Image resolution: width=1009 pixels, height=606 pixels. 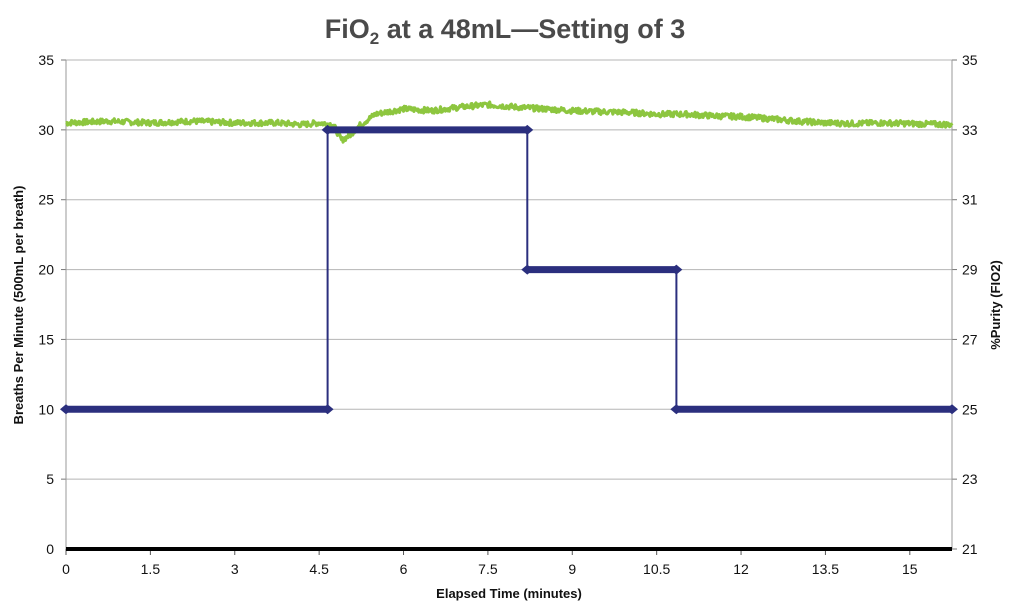 What do you see at coordinates (151, 569) in the screenshot?
I see `x-tick-label: 1.5` at bounding box center [151, 569].